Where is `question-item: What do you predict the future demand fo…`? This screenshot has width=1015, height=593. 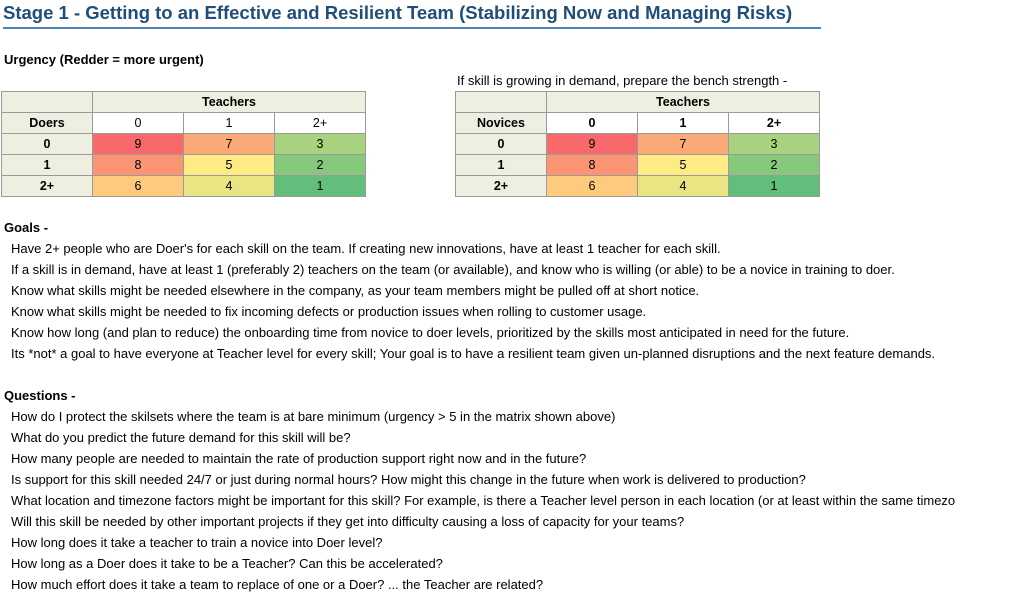
question-item: What do you predict the future demand fo… is located at coordinates (181, 437).